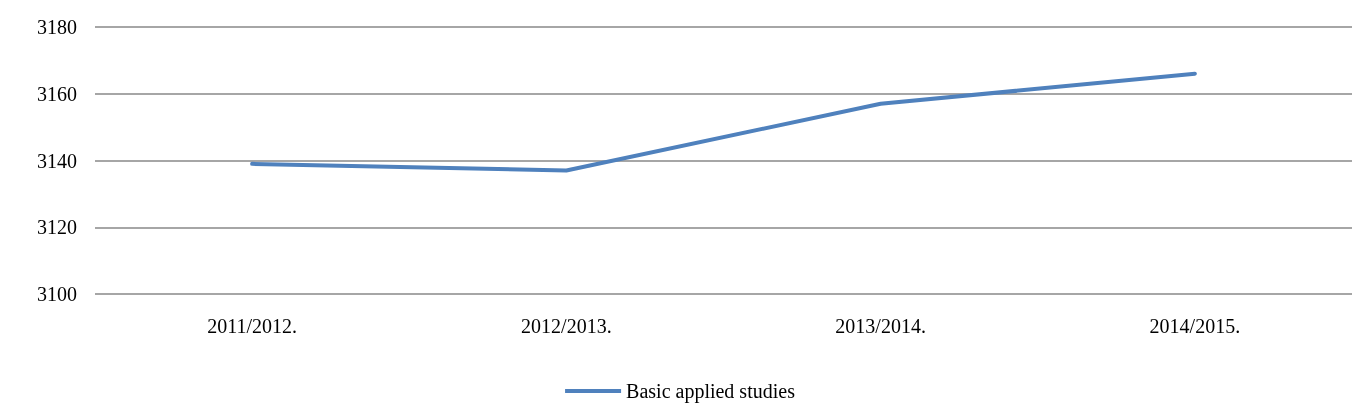 Image resolution: width=1360 pixels, height=414 pixels. What do you see at coordinates (880, 326) in the screenshot?
I see `x-tick-label: 2013/2014.` at bounding box center [880, 326].